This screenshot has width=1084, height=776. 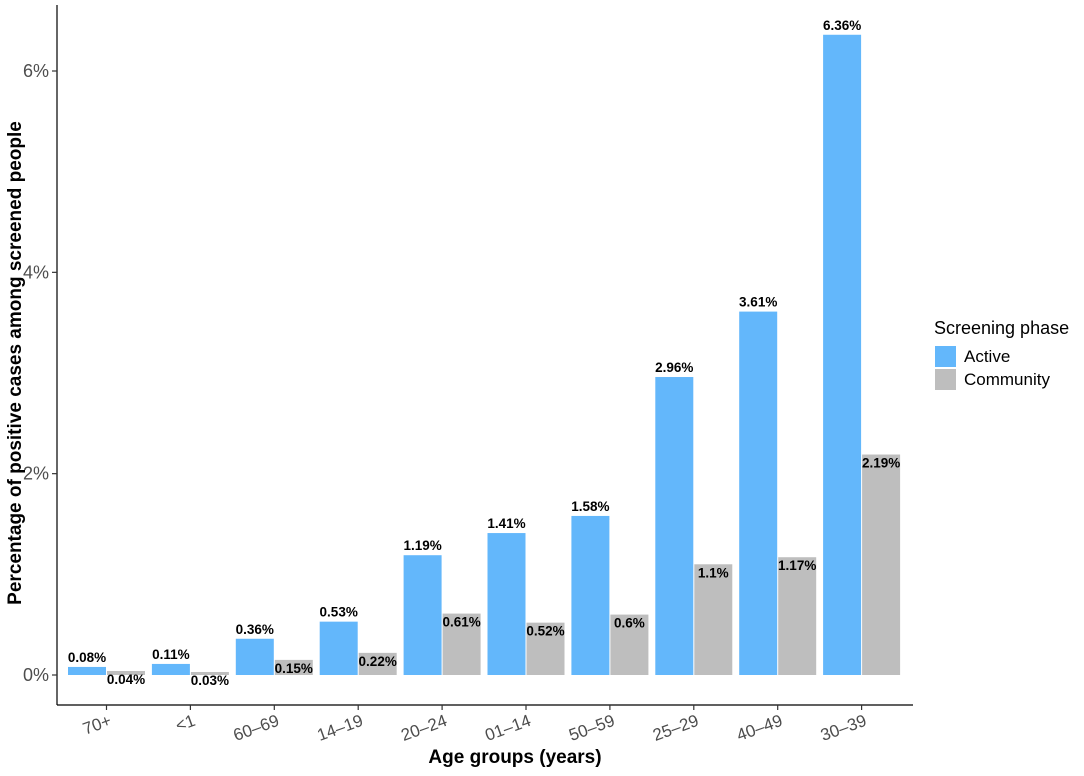 What do you see at coordinates (713, 572) in the screenshot?
I see `data-label-community-7: 1.1%` at bounding box center [713, 572].